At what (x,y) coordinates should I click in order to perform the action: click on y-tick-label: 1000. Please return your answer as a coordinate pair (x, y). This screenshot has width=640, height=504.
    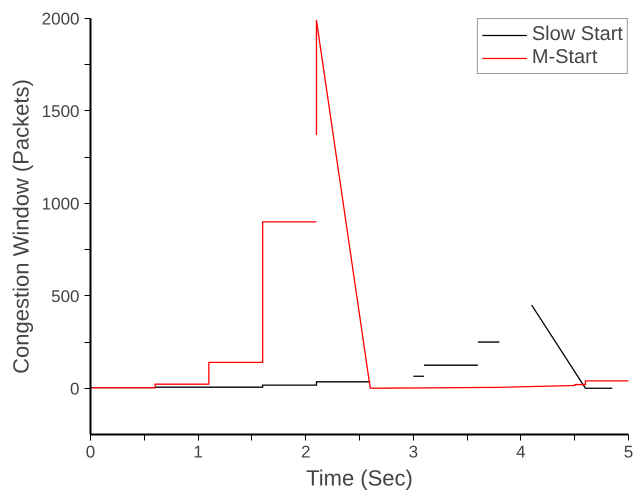
    Looking at the image, I should click on (61, 204).